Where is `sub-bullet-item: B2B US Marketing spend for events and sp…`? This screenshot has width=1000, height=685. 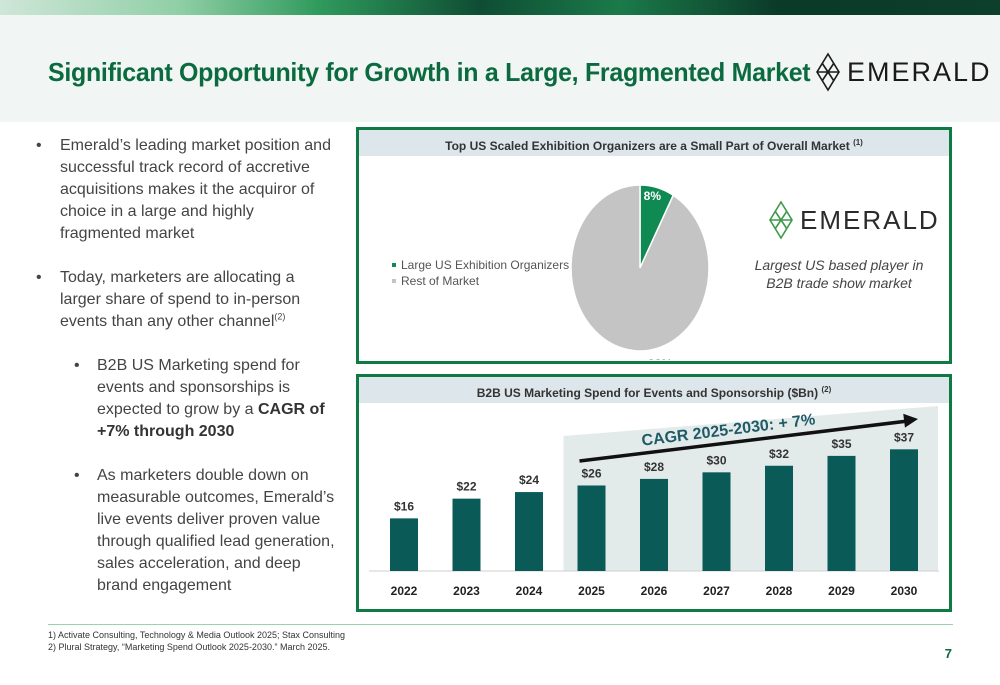 sub-bullet-item: B2B US Marketing spend for events and sp… is located at coordinates (186, 399).